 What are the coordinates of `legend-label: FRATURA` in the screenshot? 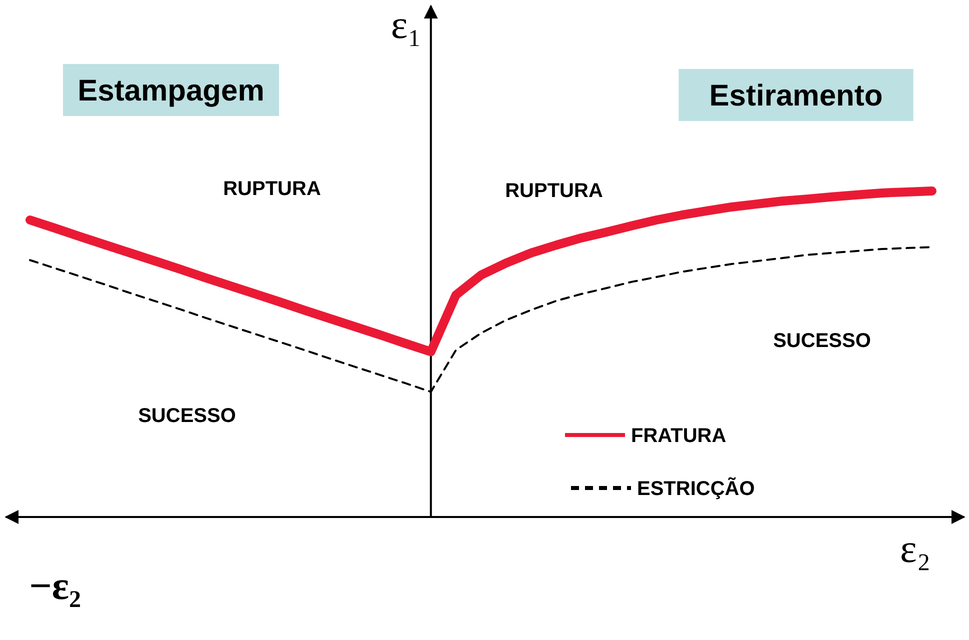 It's located at (678, 436).